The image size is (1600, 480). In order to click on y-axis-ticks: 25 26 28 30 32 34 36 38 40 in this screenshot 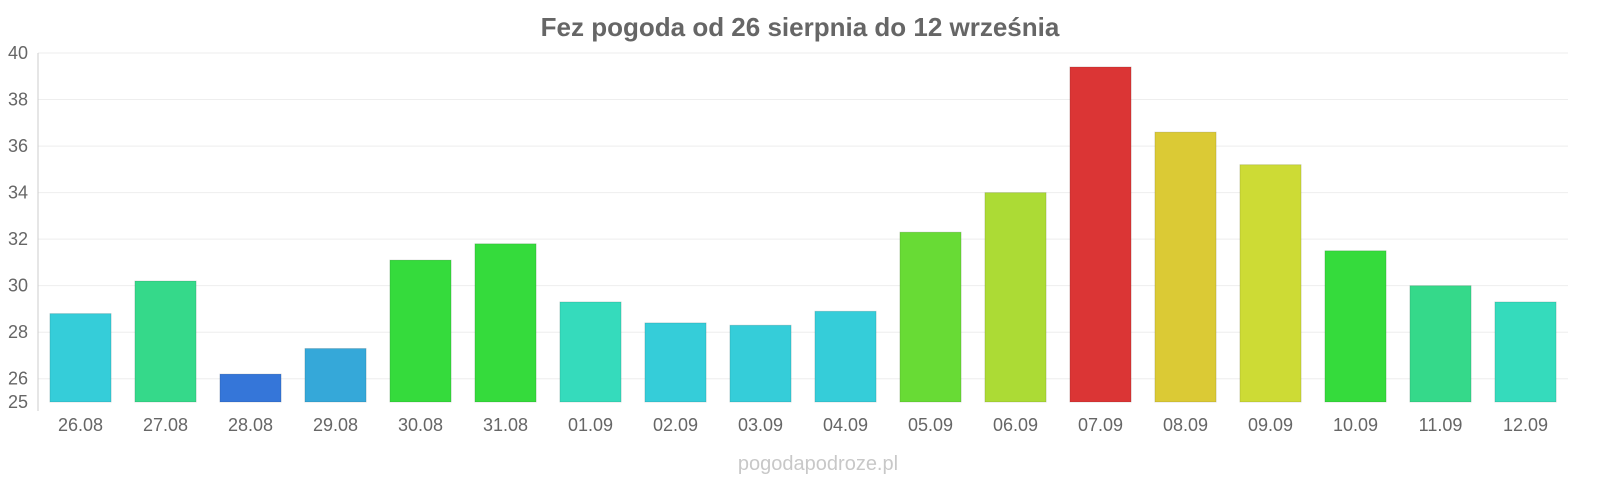, I will do `click(18, 227)`.